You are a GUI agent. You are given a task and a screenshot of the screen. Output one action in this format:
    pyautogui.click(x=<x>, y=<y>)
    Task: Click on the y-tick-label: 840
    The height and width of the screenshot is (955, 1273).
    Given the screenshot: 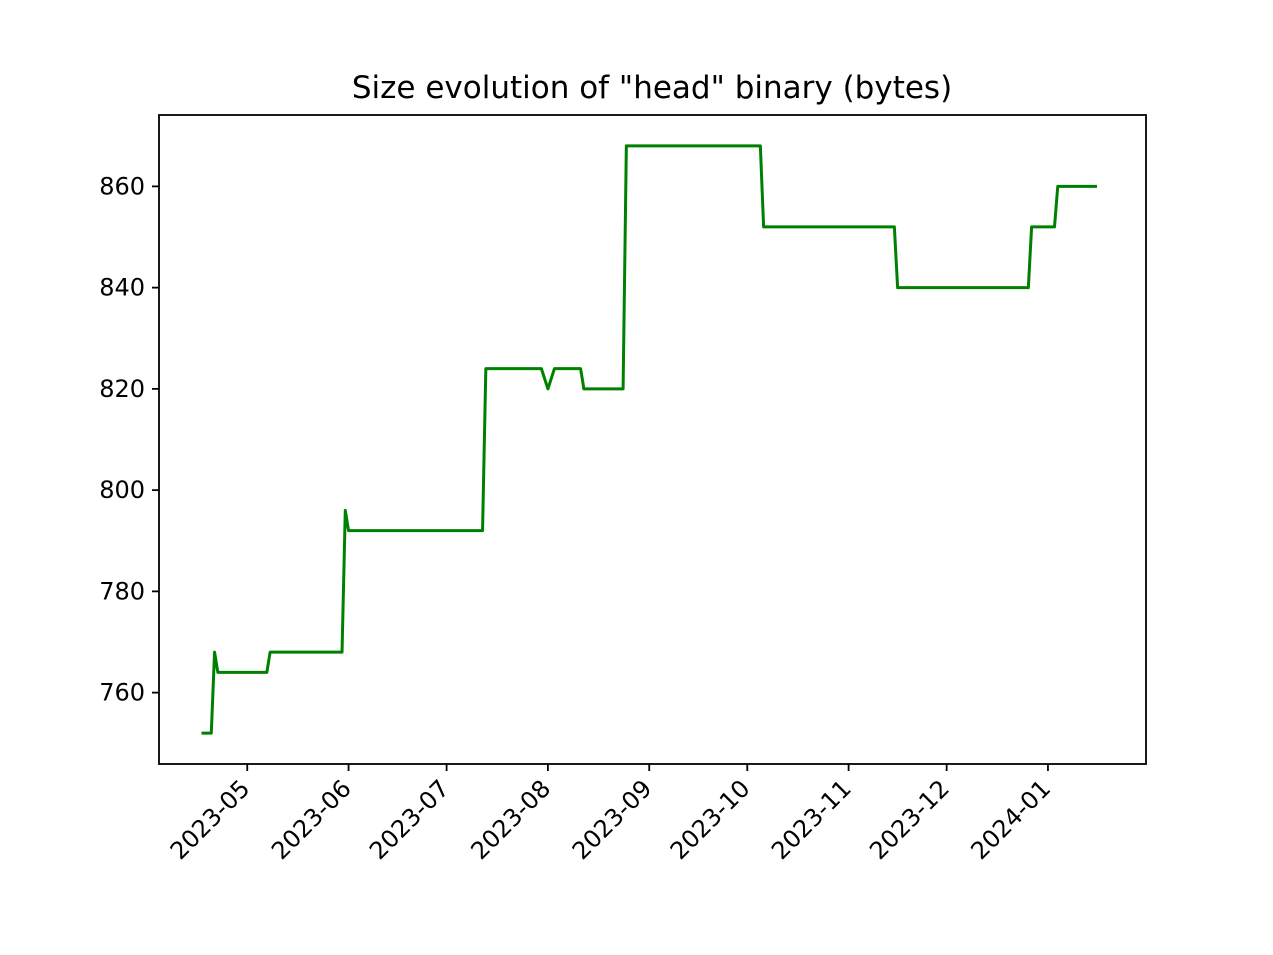 What is the action you would take?
    pyautogui.click(x=122, y=288)
    